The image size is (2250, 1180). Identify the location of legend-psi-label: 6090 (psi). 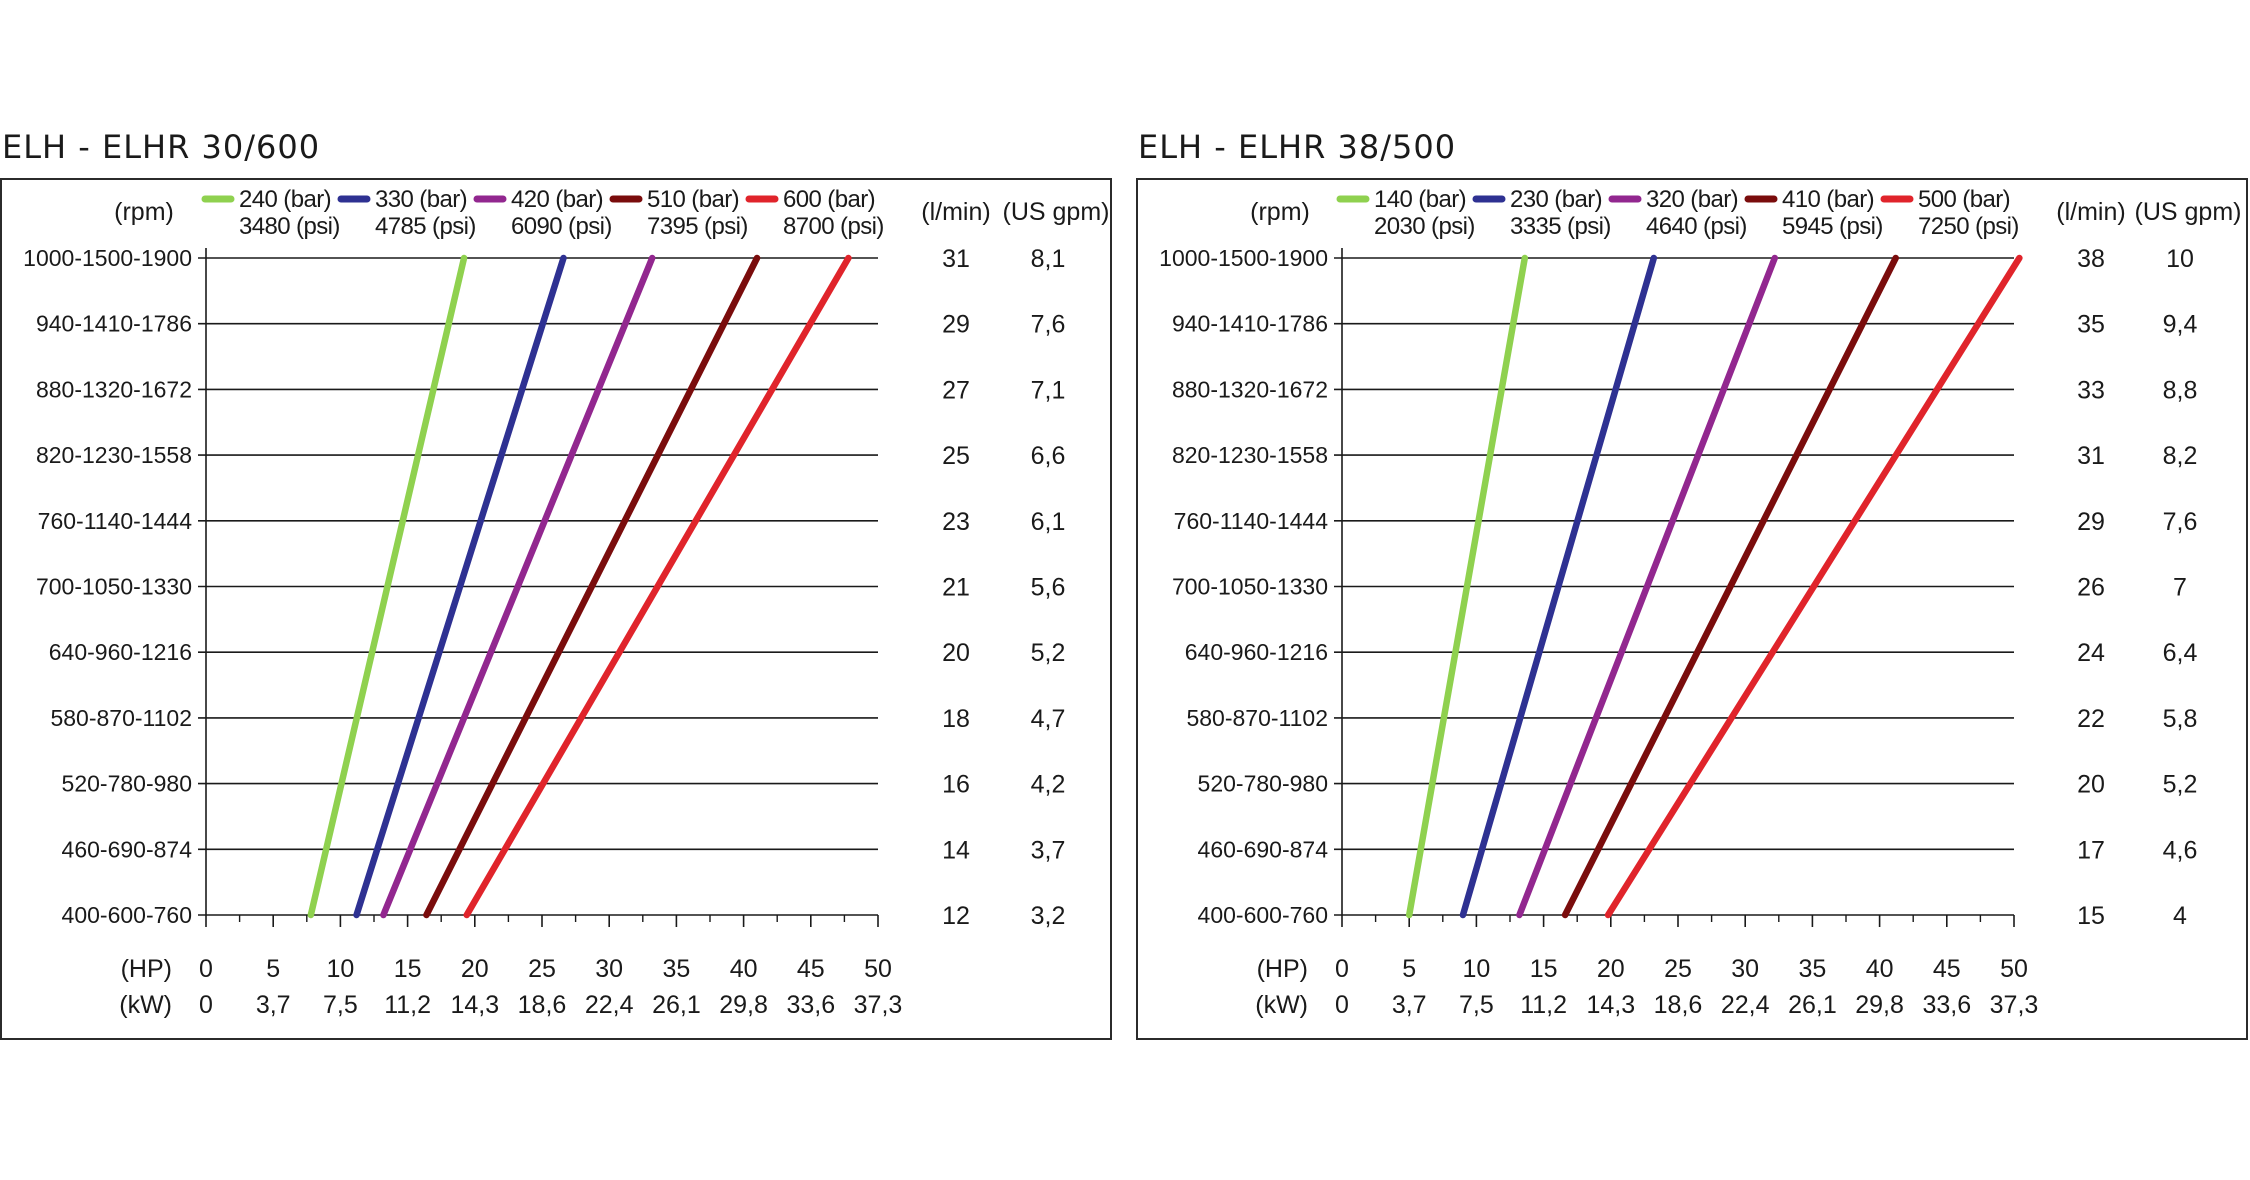
(561, 226).